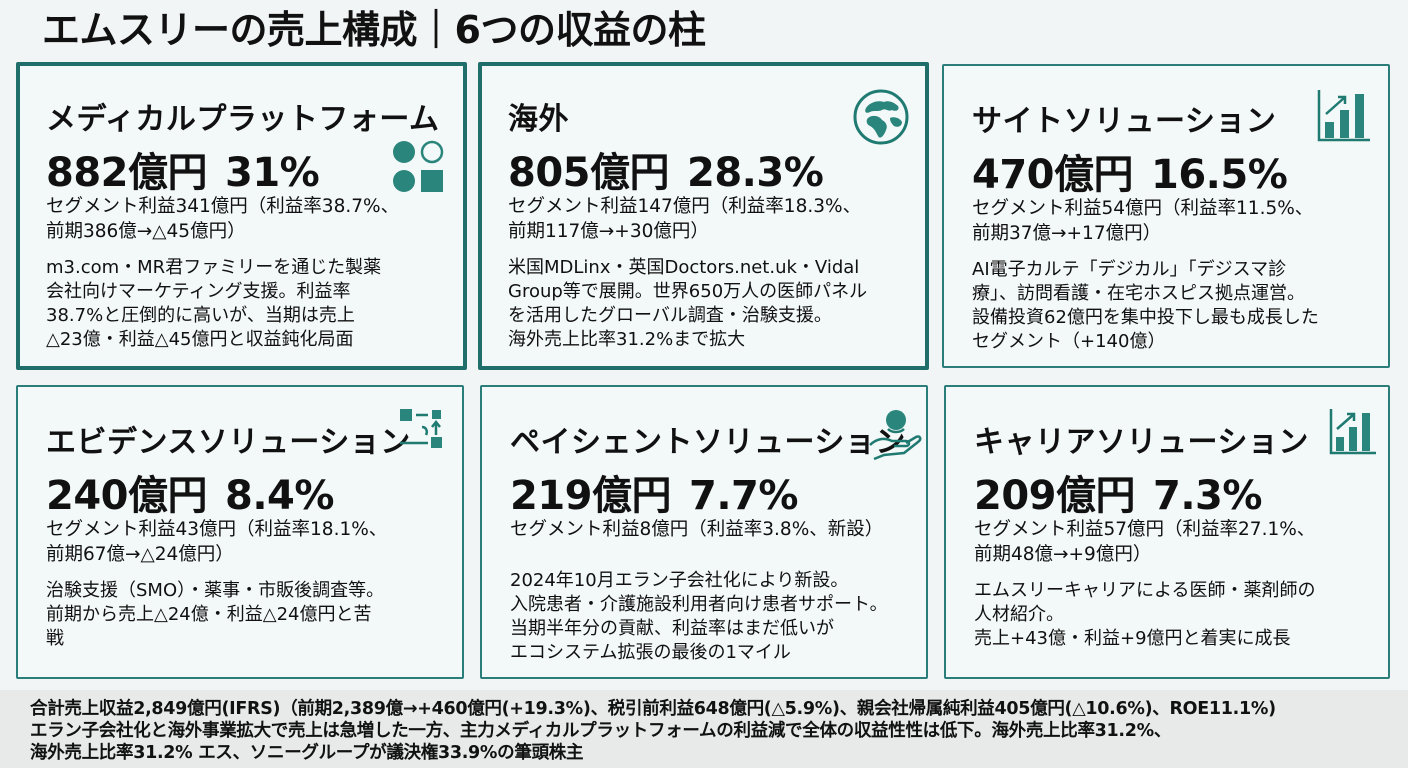  I want to click on page-title: エムスリーの売上構成｜6つの収益の柱, so click(374, 30).